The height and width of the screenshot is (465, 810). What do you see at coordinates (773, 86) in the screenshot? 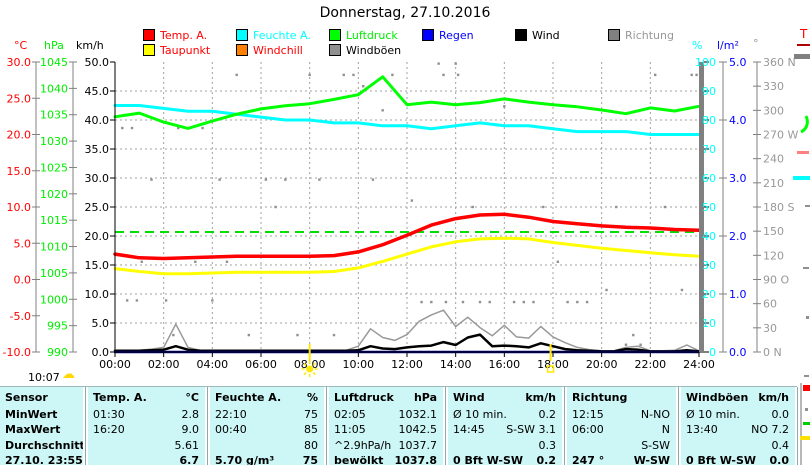
I see `tick-label: 330` at bounding box center [773, 86].